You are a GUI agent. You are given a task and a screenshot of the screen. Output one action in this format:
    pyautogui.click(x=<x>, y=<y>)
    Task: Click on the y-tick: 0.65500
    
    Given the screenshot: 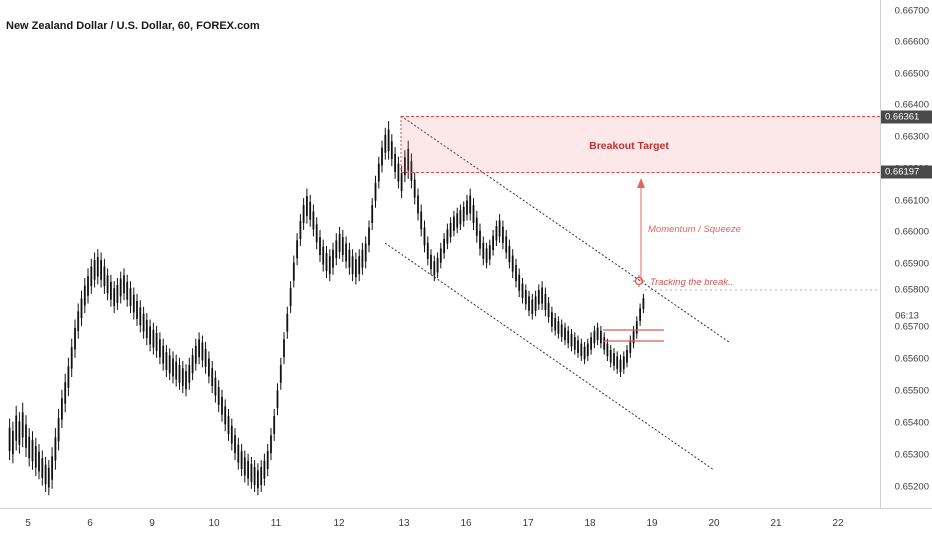 What is the action you would take?
    pyautogui.click(x=911, y=391)
    